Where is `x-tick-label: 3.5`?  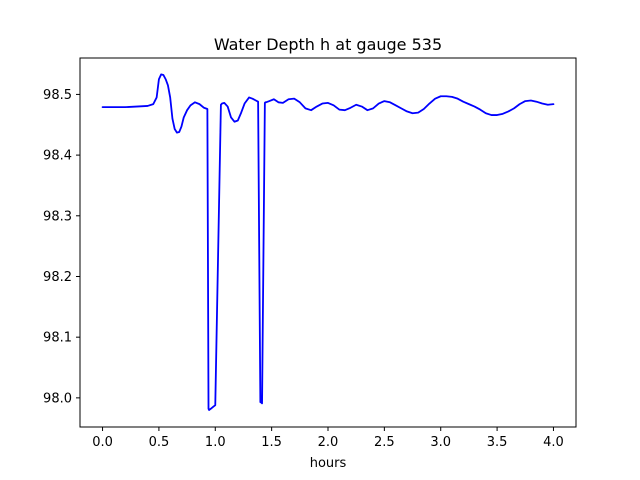
x-tick-label: 3.5 is located at coordinates (497, 442).